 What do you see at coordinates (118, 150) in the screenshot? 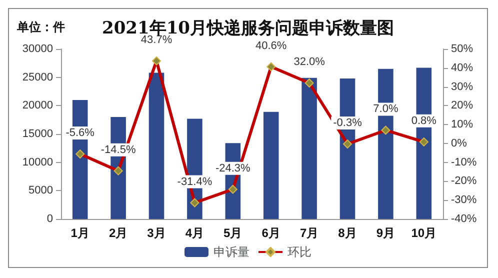
I see `data-label: -14.5%` at bounding box center [118, 150].